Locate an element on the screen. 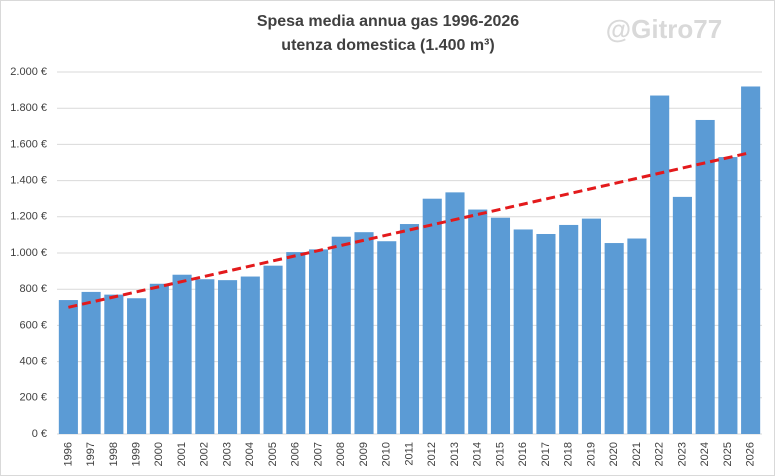 The image size is (775, 476). x-tick-label: 2007 is located at coordinates (318, 454).